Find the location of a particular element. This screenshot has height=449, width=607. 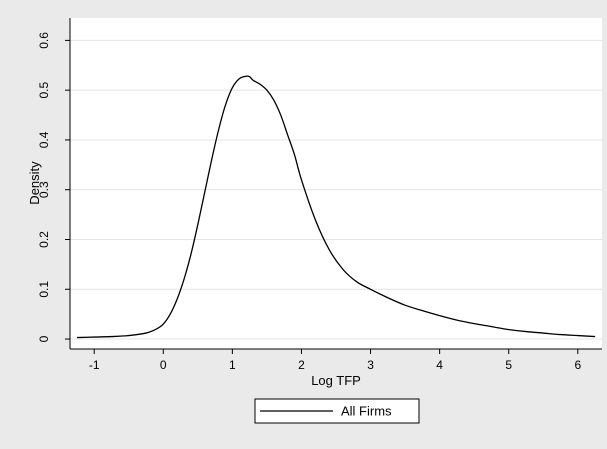

x-tick-label: 2 is located at coordinates (301, 365).